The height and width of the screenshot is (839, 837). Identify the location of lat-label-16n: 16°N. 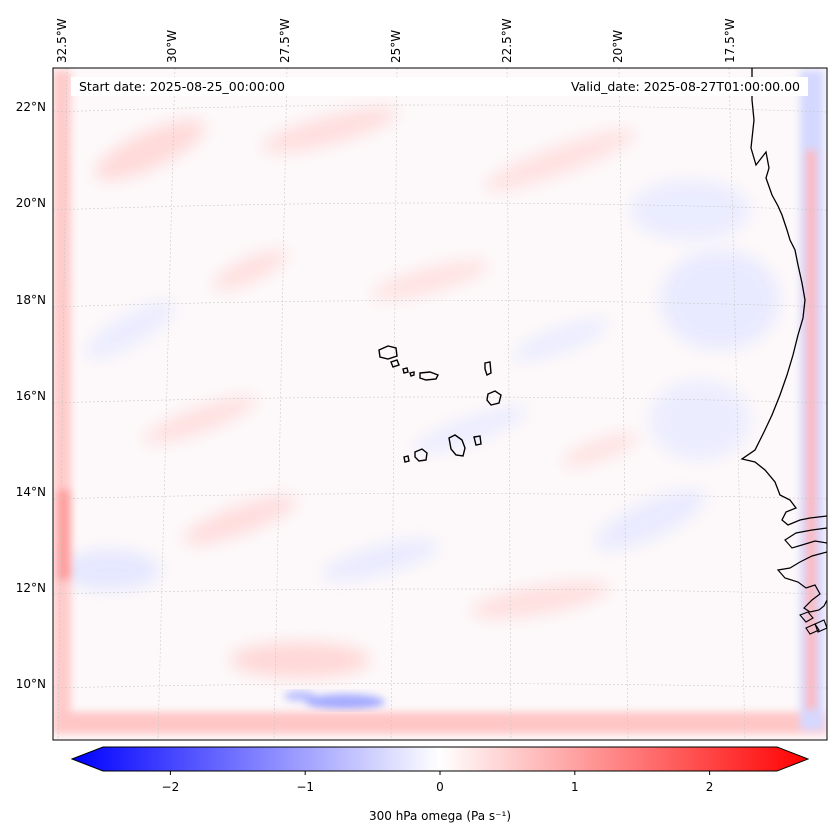
(31, 396).